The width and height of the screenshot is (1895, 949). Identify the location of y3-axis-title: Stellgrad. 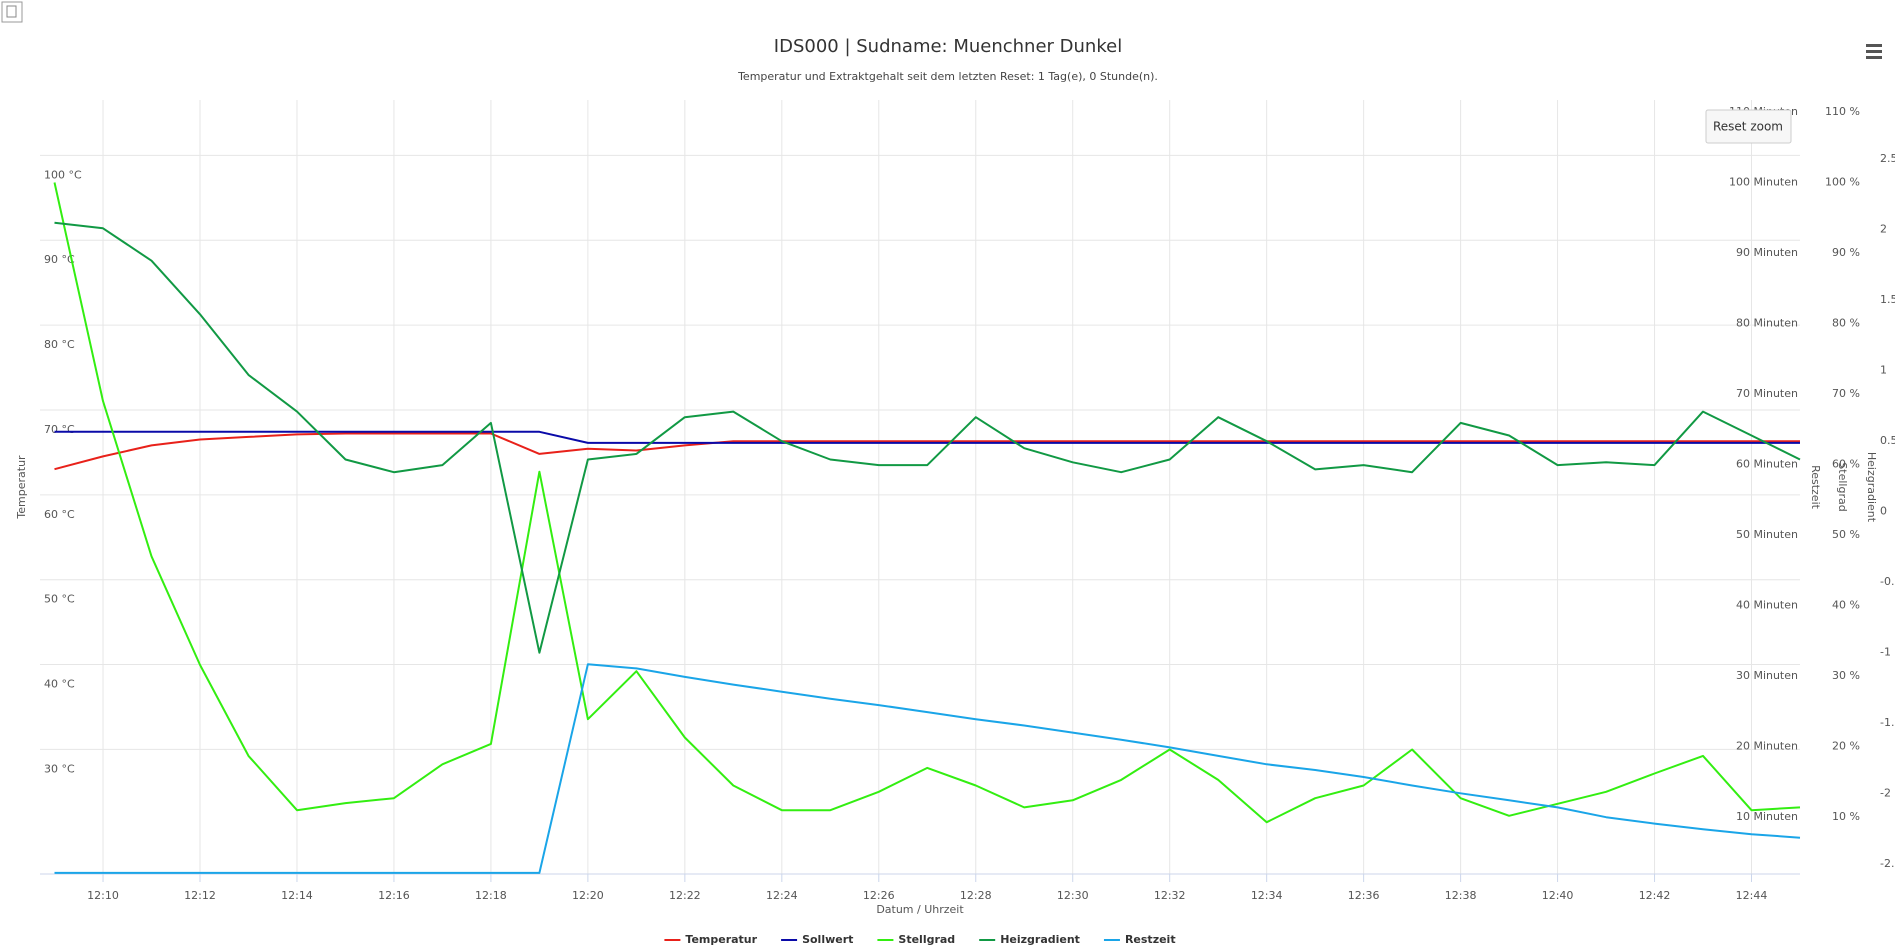
(1842, 486).